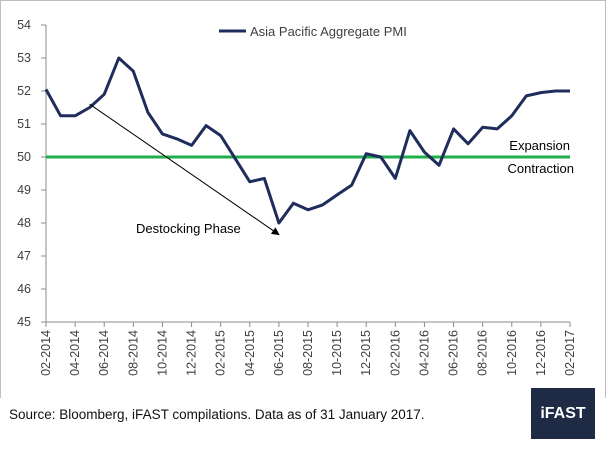 The height and width of the screenshot is (455, 606). I want to click on x-tick-label: 12-2015, so click(366, 353).